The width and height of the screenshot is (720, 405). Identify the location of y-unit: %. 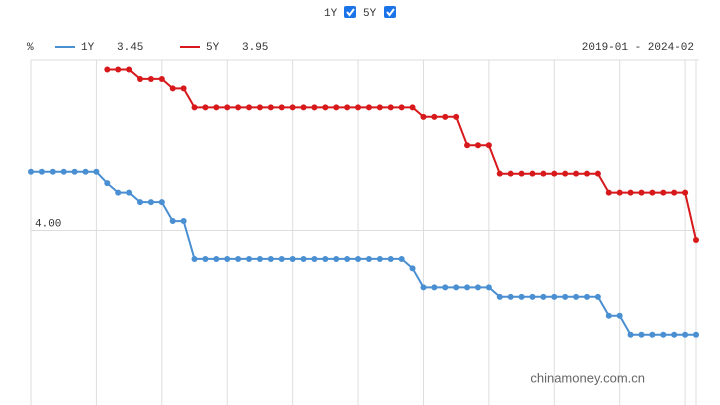
(30, 48).